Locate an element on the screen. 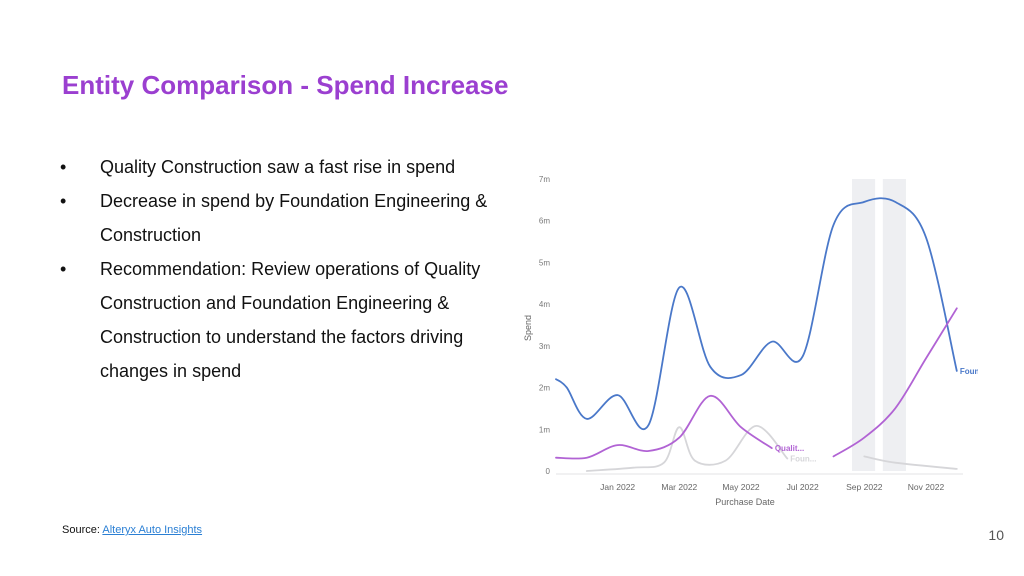 The image size is (1024, 576). slide-title: Entity Comparison - Spend Increase is located at coordinates (285, 85).